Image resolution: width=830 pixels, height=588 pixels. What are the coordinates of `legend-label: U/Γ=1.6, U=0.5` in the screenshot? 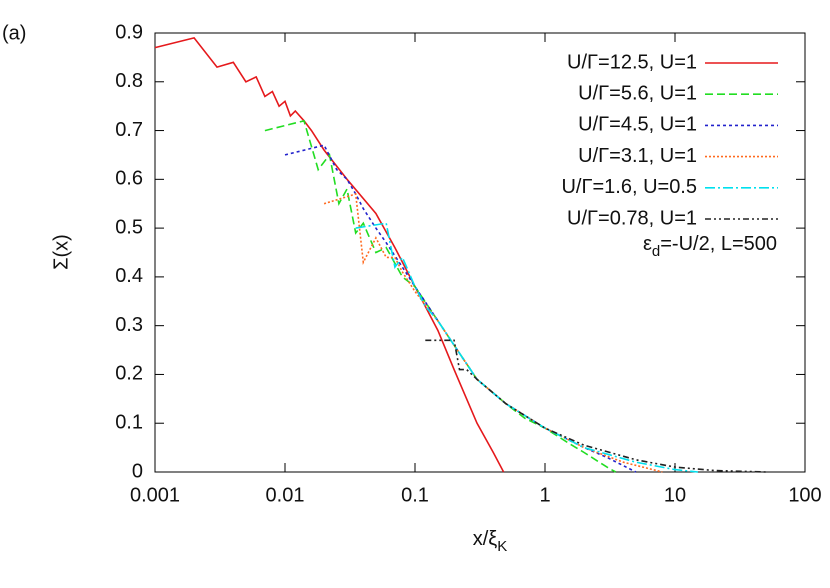 It's located at (629, 187).